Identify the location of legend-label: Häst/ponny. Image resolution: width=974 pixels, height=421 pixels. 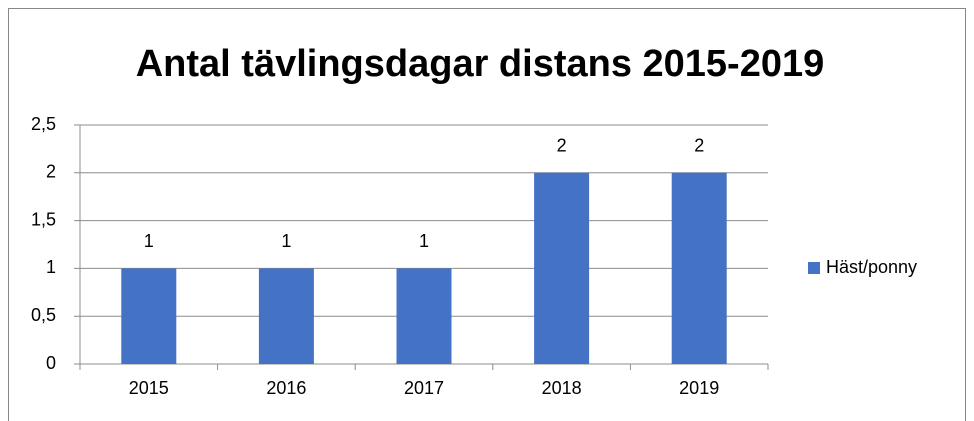
(871, 267).